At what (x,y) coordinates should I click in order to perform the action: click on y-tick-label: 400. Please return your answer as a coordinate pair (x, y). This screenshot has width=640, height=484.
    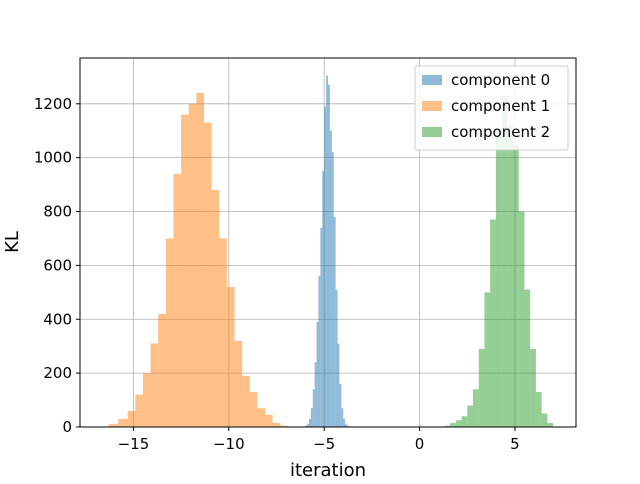
    Looking at the image, I should click on (57, 319).